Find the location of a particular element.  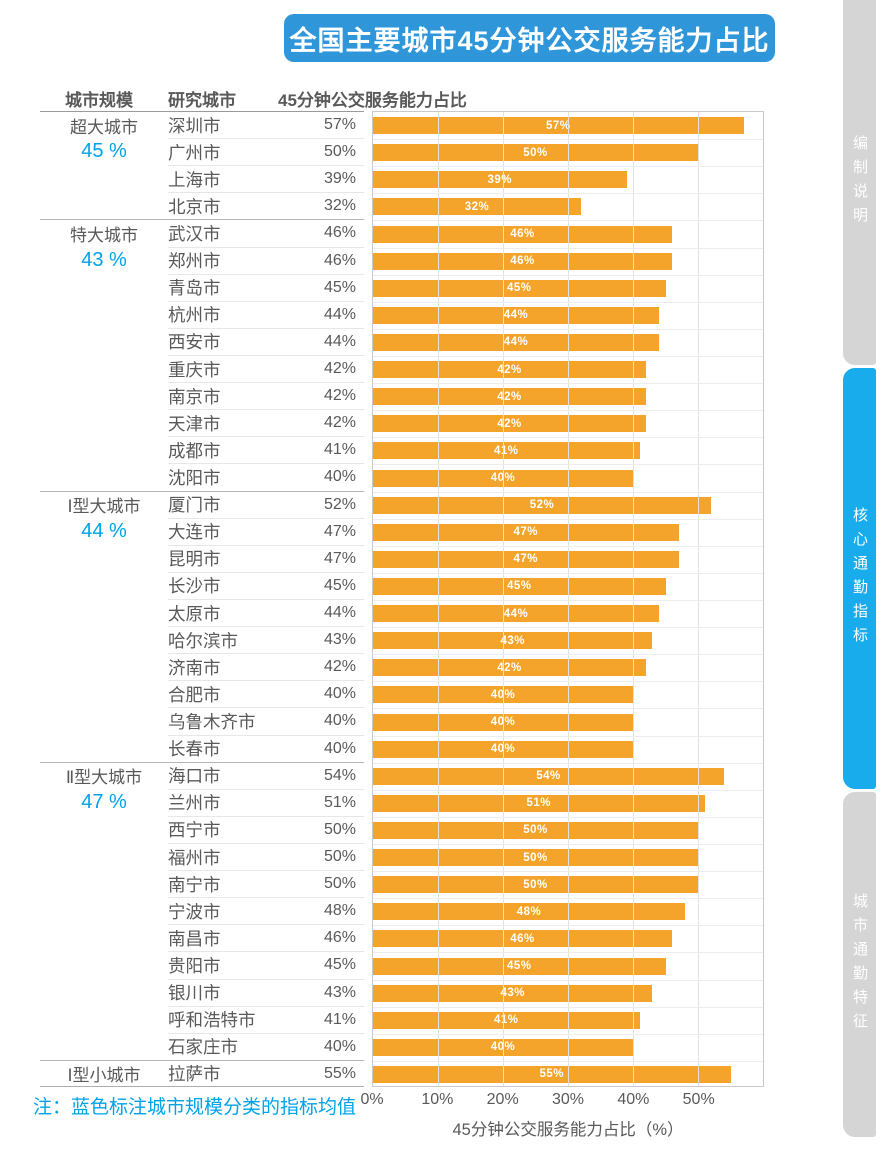

bar: 42% is located at coordinates (509, 668).